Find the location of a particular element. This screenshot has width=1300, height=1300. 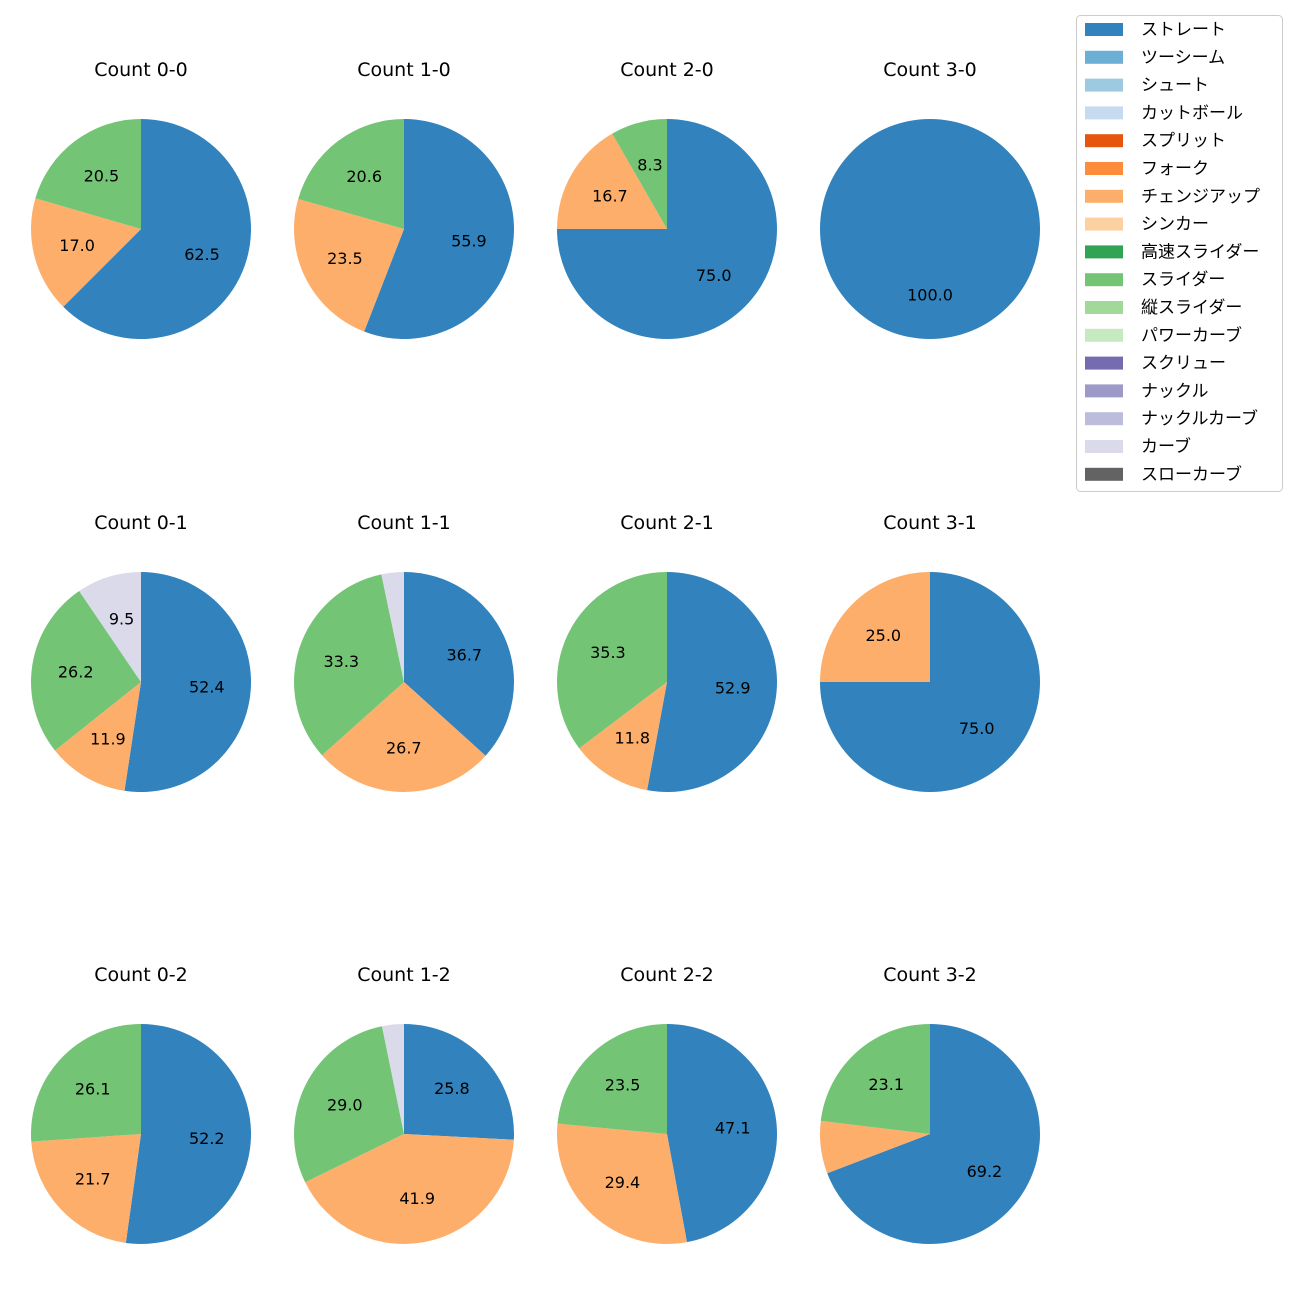

pie-slice-label: 69.2 is located at coordinates (985, 1171).